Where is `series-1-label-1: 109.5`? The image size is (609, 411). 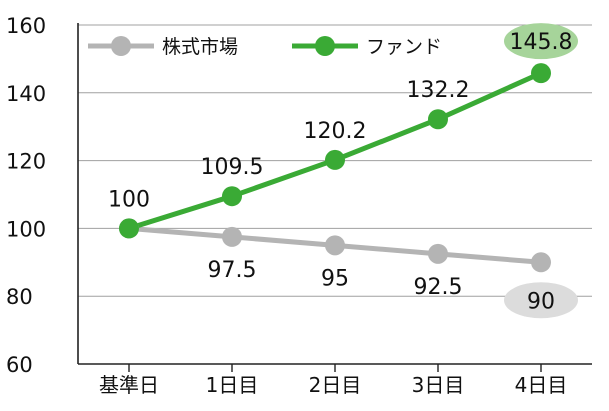 series-1-label-1: 109.5 is located at coordinates (232, 167).